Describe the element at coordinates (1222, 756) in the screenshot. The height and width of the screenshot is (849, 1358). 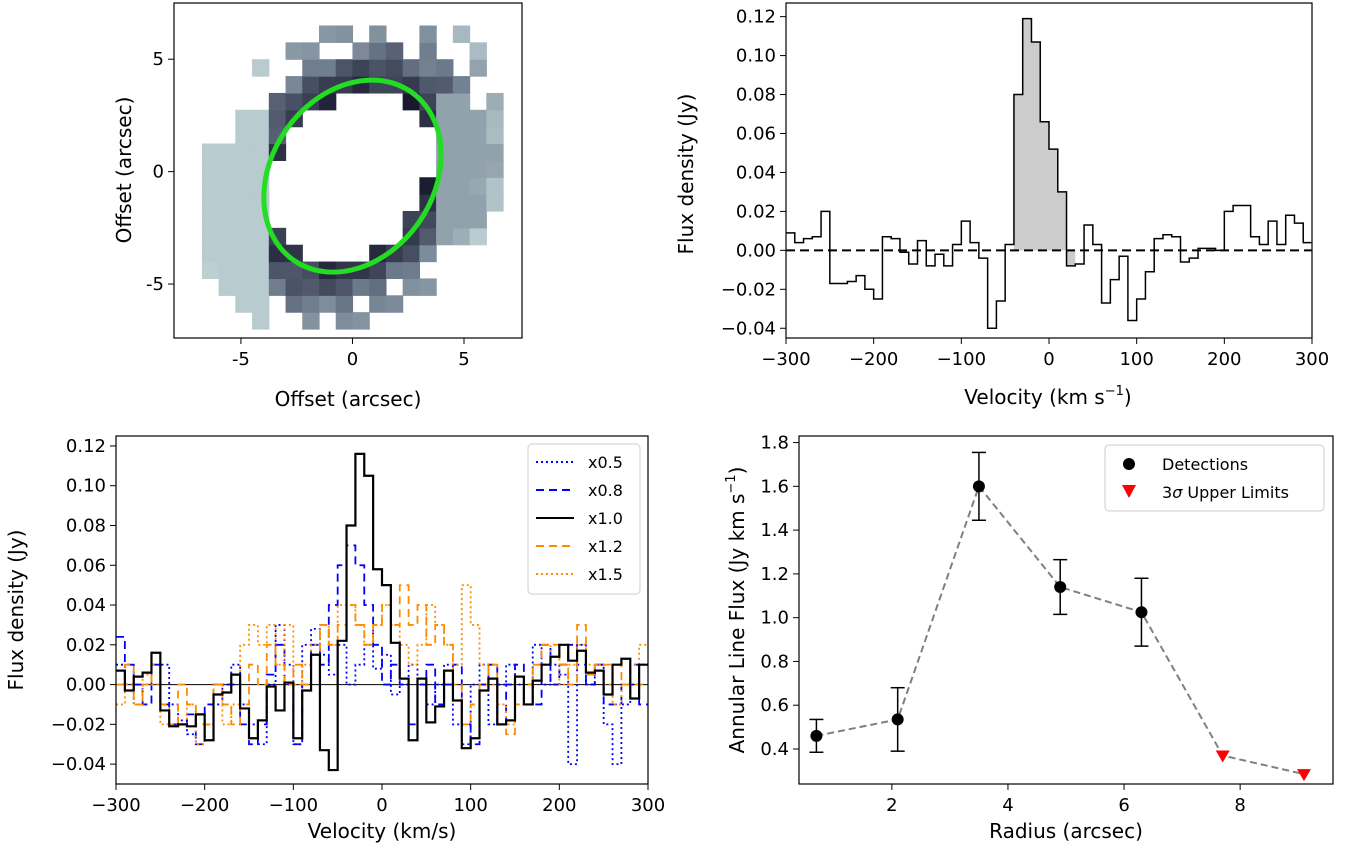
I see `upper-limit-point` at that location.